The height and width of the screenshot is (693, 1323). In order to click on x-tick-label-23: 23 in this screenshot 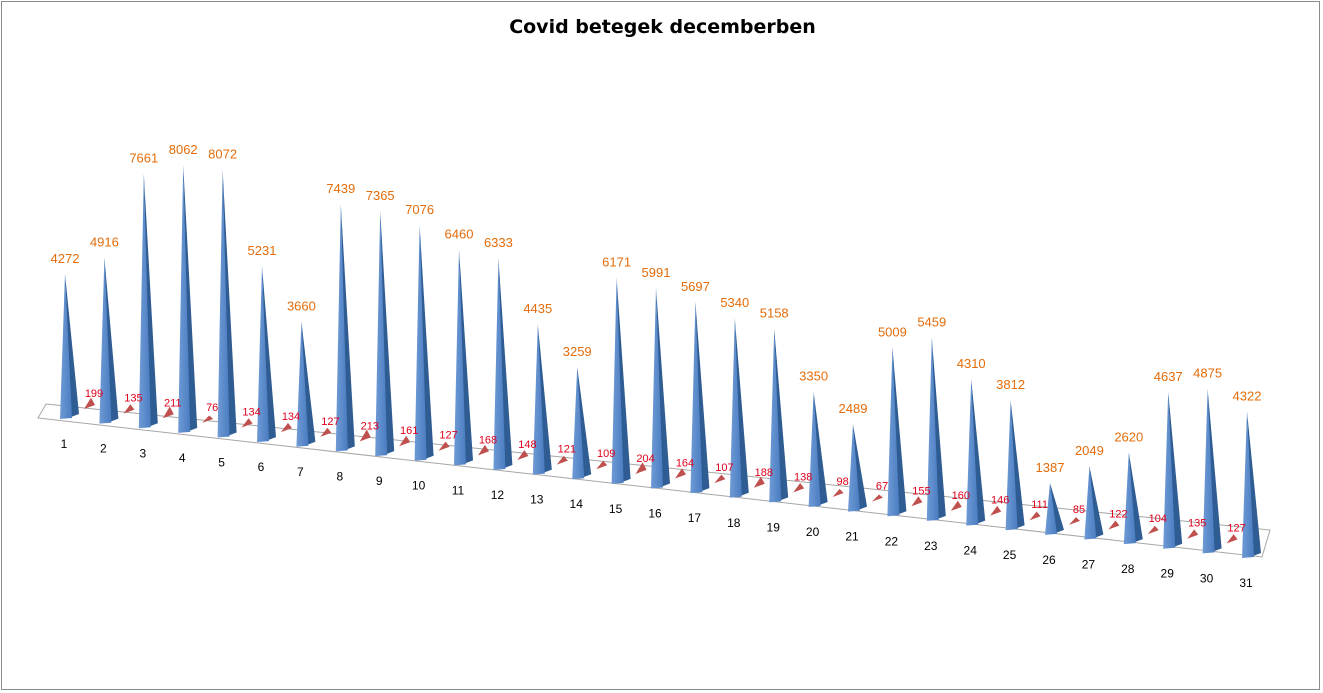, I will do `click(931, 546)`.